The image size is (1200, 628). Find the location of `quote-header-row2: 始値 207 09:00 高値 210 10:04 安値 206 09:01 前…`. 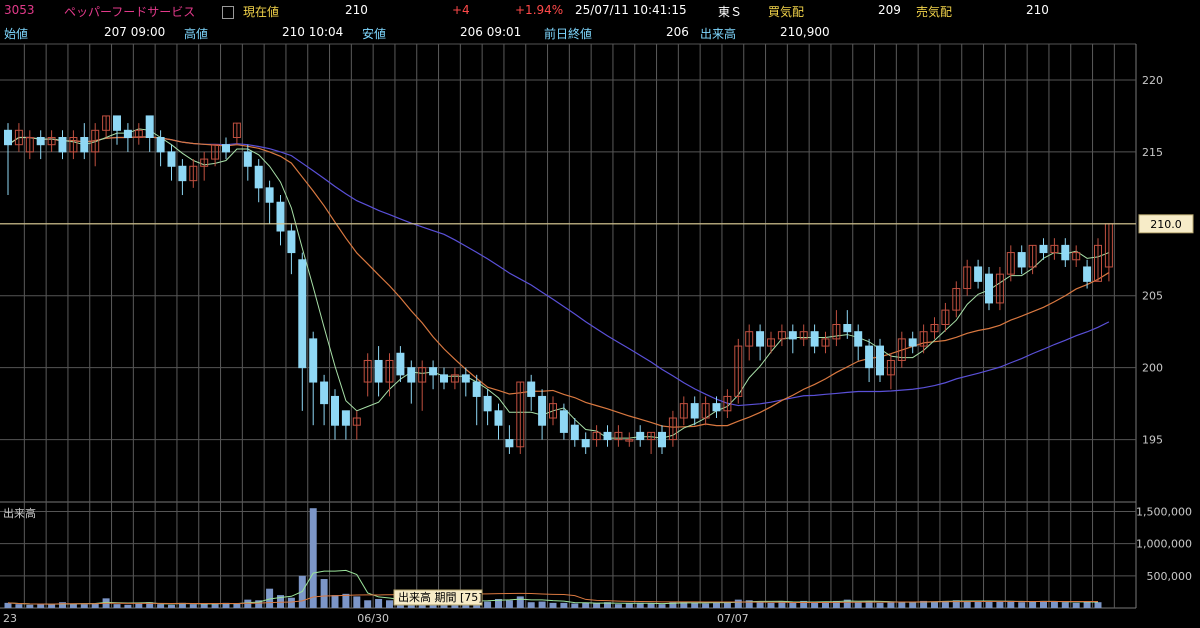

quote-header-row2: 始値 207 09:00 高値 210 10:04 安値 206 09:01 前… is located at coordinates (600, 32).